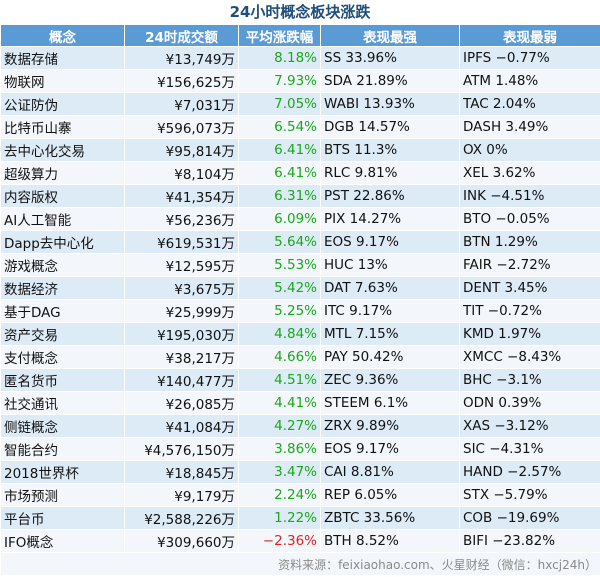  I want to click on cell-change: 4.66%, so click(279, 357).